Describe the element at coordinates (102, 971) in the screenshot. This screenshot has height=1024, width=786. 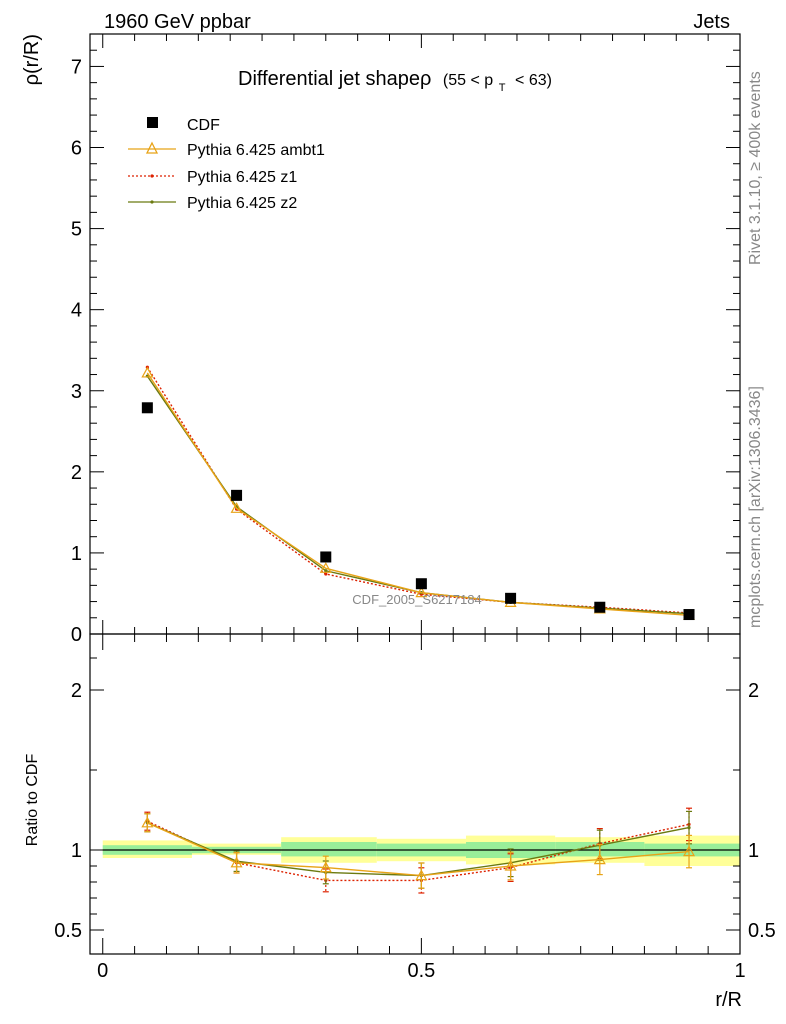
I see `x-tick-label-0: 0` at that location.